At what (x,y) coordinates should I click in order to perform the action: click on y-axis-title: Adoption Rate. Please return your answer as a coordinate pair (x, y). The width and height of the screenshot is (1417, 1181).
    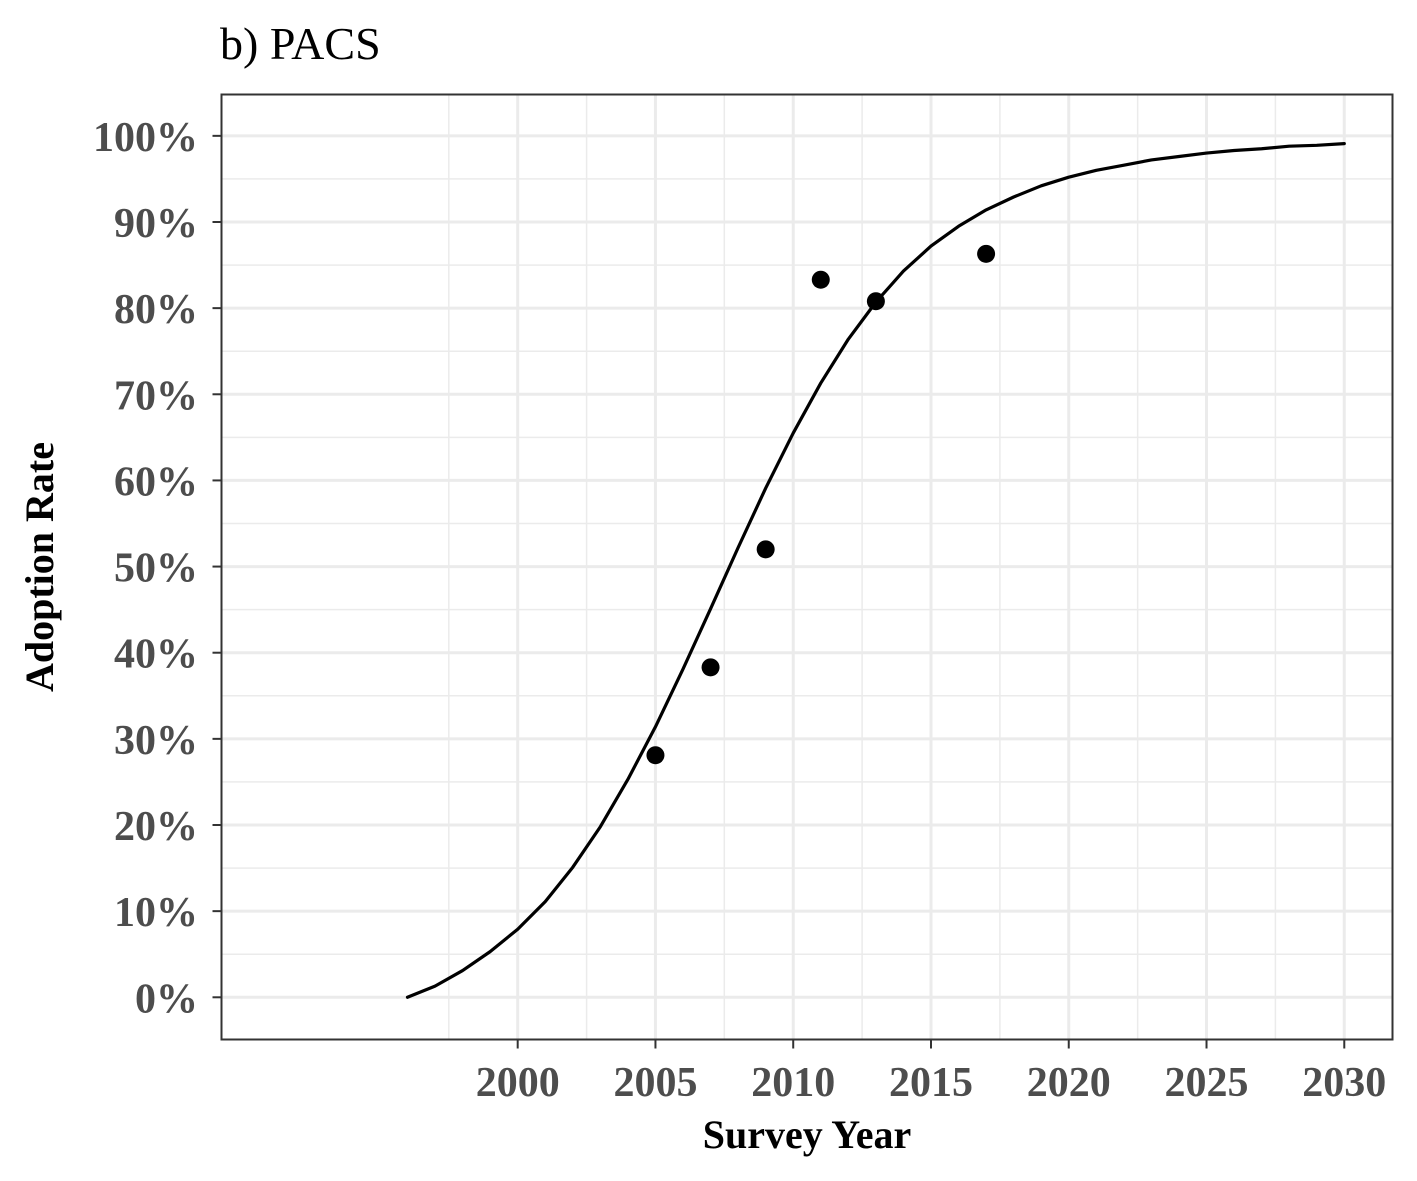
    Looking at the image, I should click on (39, 567).